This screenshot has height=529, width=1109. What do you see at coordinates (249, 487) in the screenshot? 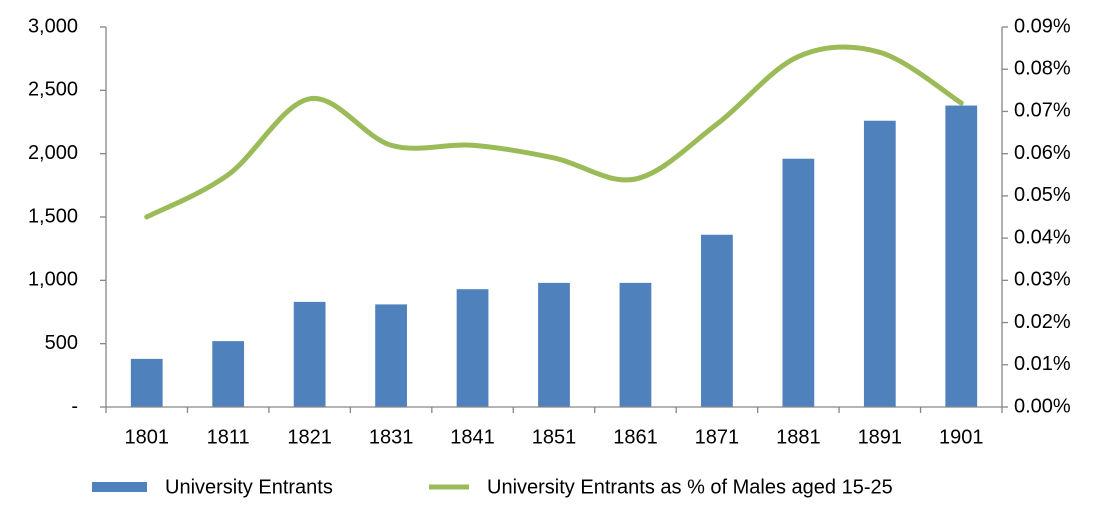
I see `legend-label: University Entrants` at bounding box center [249, 487].